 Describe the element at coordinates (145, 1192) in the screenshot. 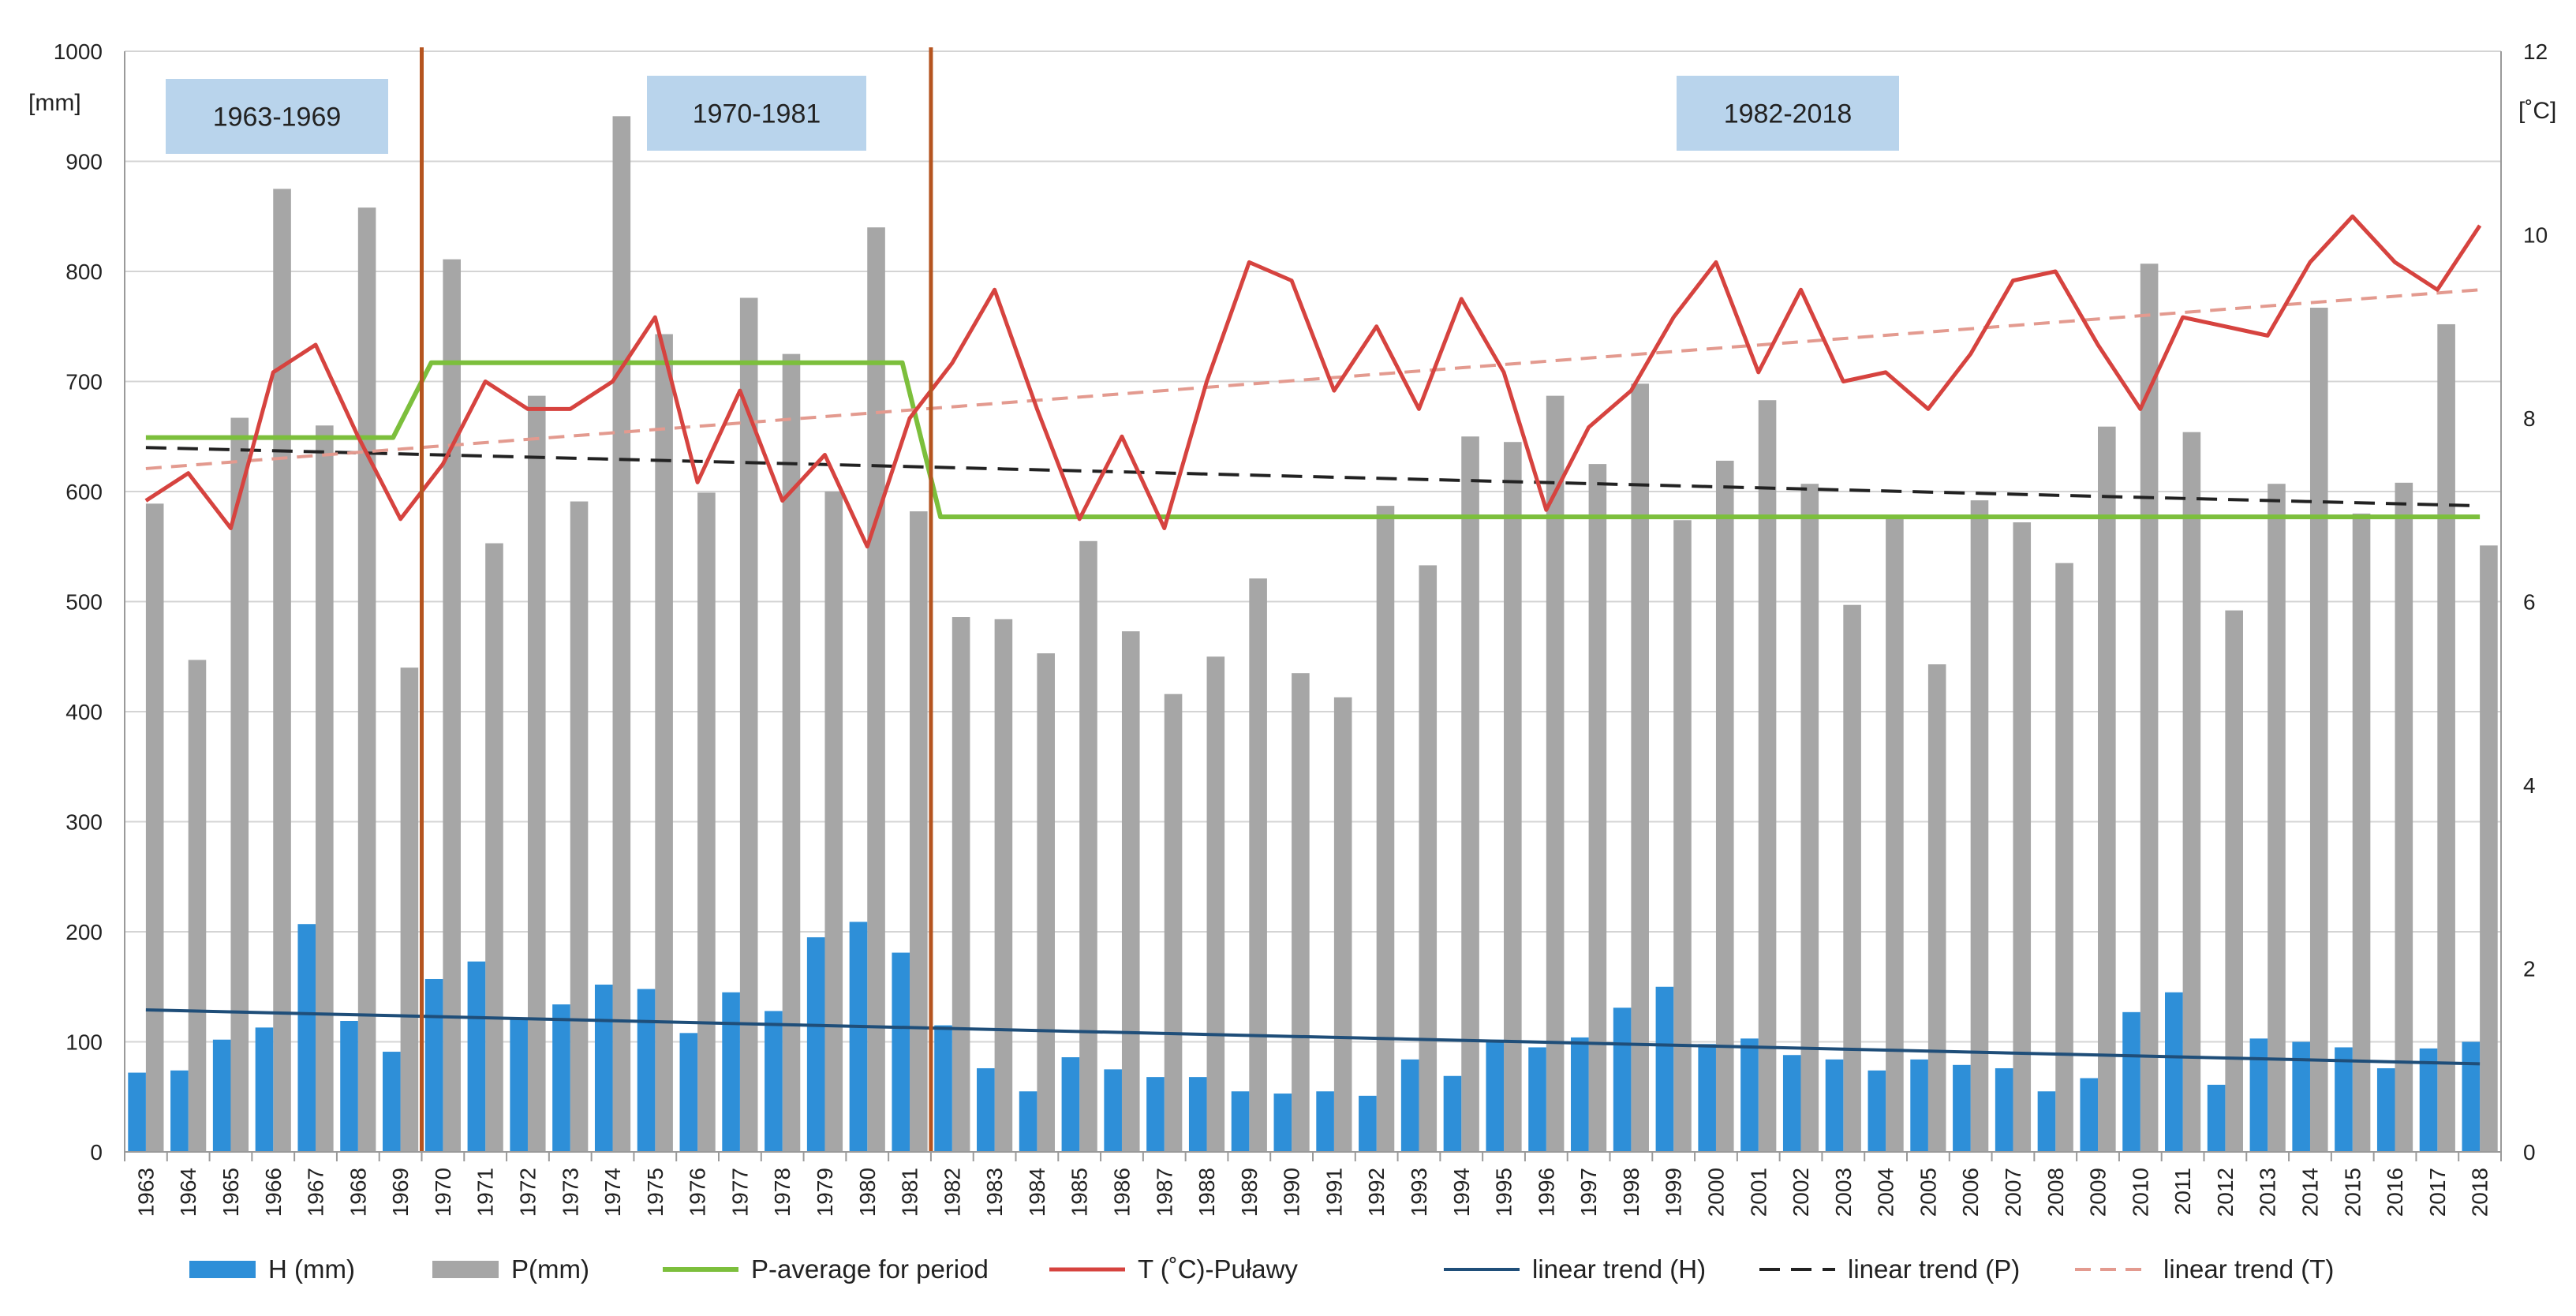

I see `year-tick-label: 1963` at that location.